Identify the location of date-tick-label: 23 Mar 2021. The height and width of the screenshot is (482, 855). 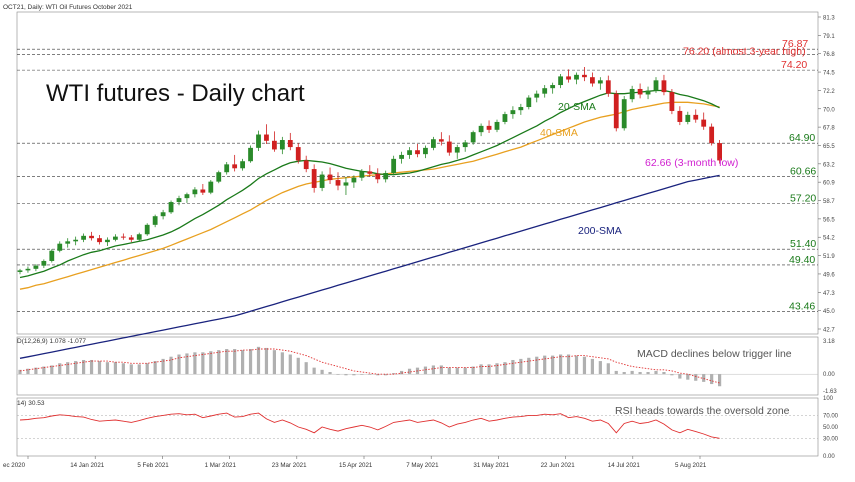
(289, 465).